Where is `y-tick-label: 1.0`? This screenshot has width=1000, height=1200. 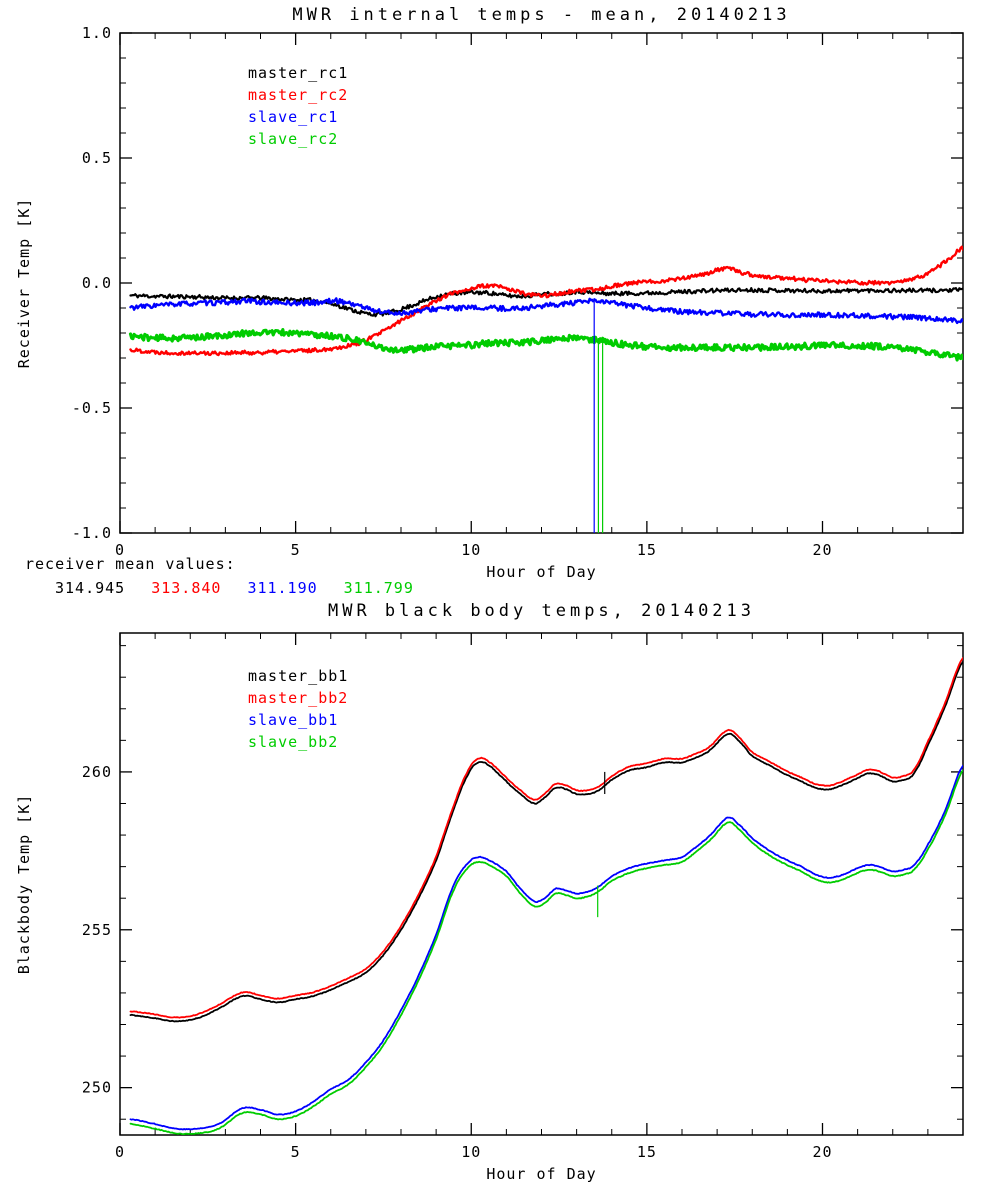 y-tick-label: 1.0 is located at coordinates (97, 33).